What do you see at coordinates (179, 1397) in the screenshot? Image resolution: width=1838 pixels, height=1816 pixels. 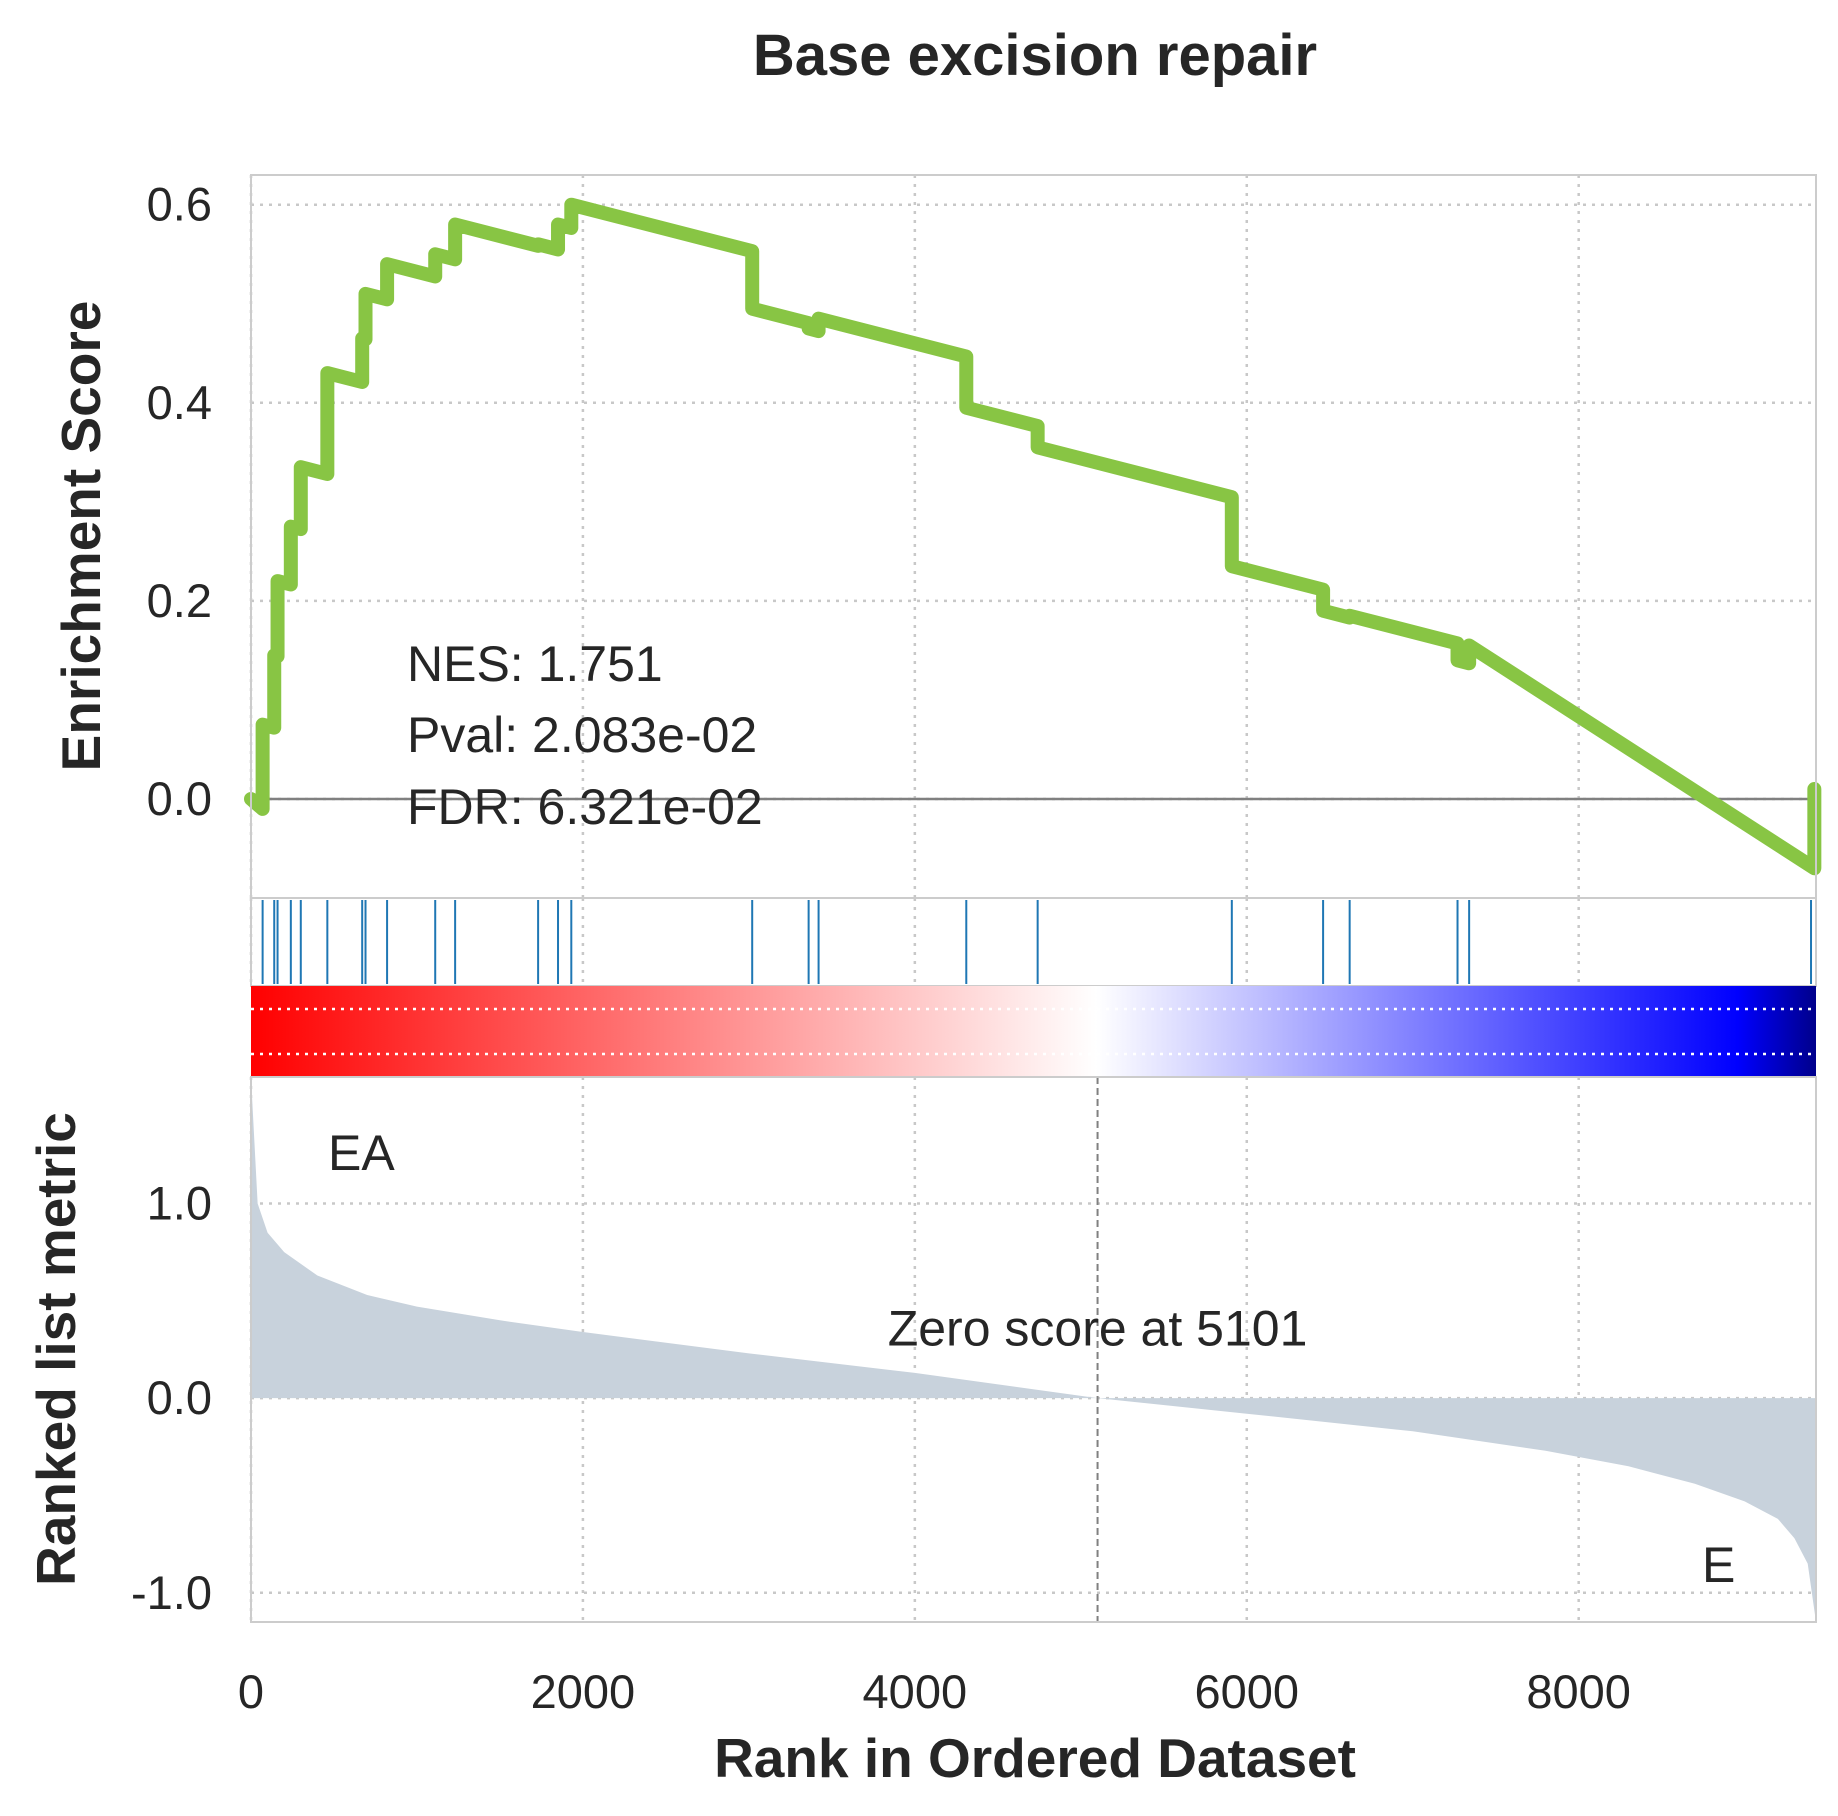 I see `ranked-y-tick-label: 0.0` at bounding box center [179, 1397].